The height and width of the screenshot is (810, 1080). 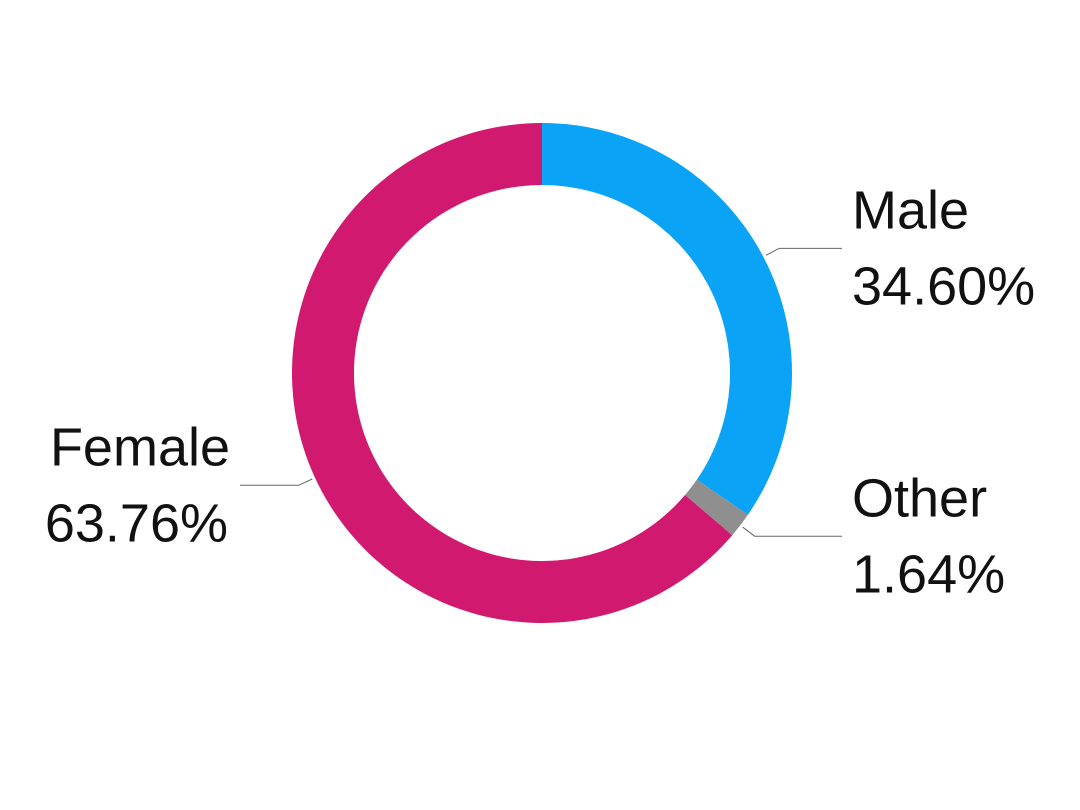 I want to click on segment-value-label: 34.60%, so click(x=943, y=287).